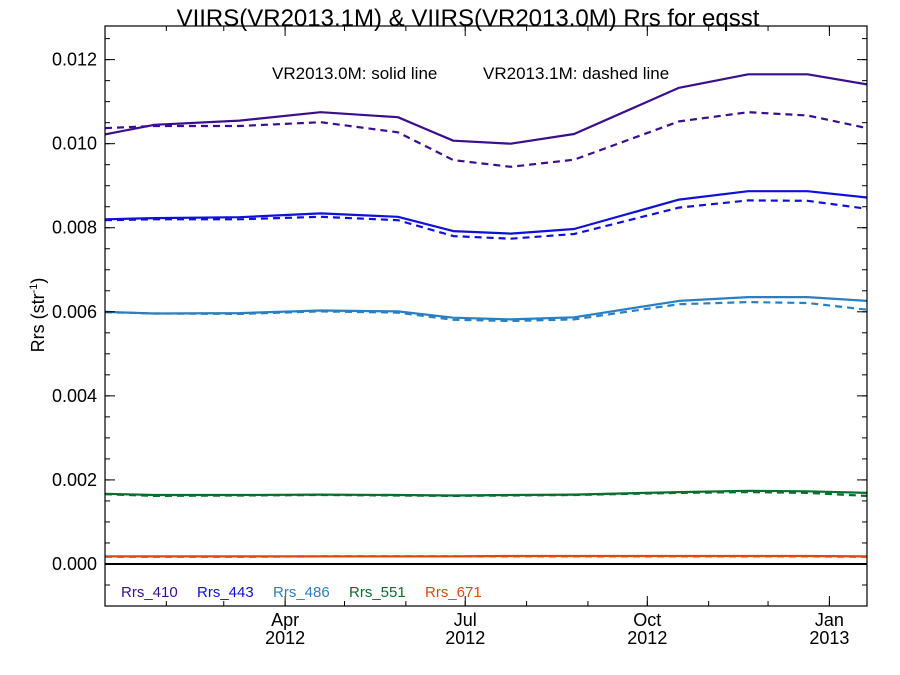 This screenshot has height=675, width=900. What do you see at coordinates (486, 494) in the screenshot?
I see `series-line-rrs-551-dashed` at bounding box center [486, 494].